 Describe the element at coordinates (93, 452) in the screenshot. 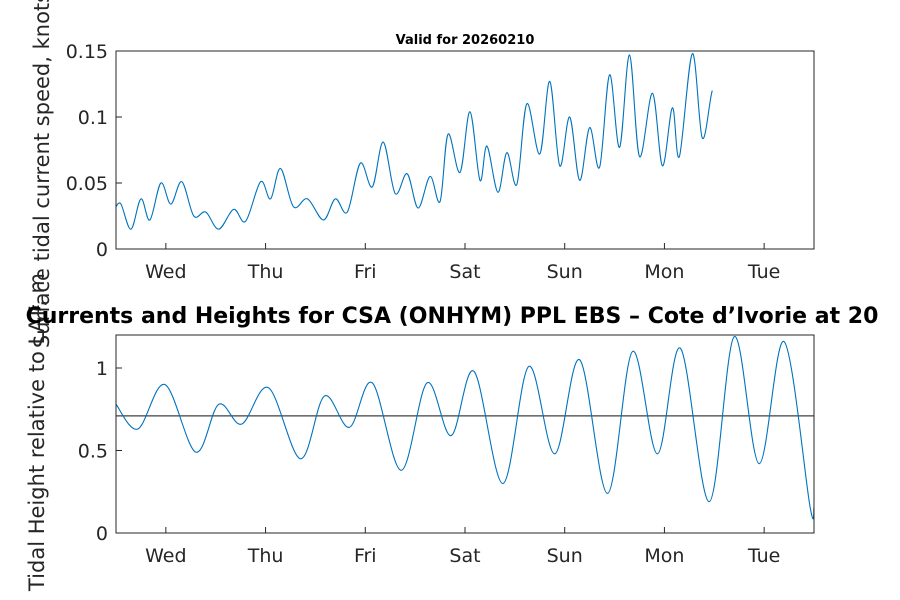

I see `y-tick-label: 0.5` at that location.